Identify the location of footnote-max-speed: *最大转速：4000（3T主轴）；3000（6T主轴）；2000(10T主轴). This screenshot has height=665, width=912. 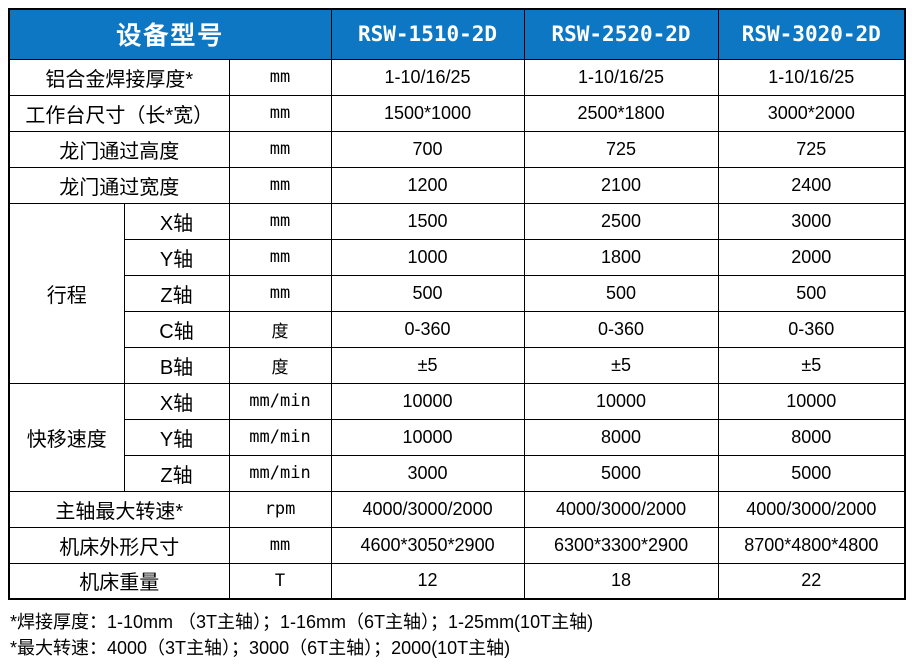
(260, 648).